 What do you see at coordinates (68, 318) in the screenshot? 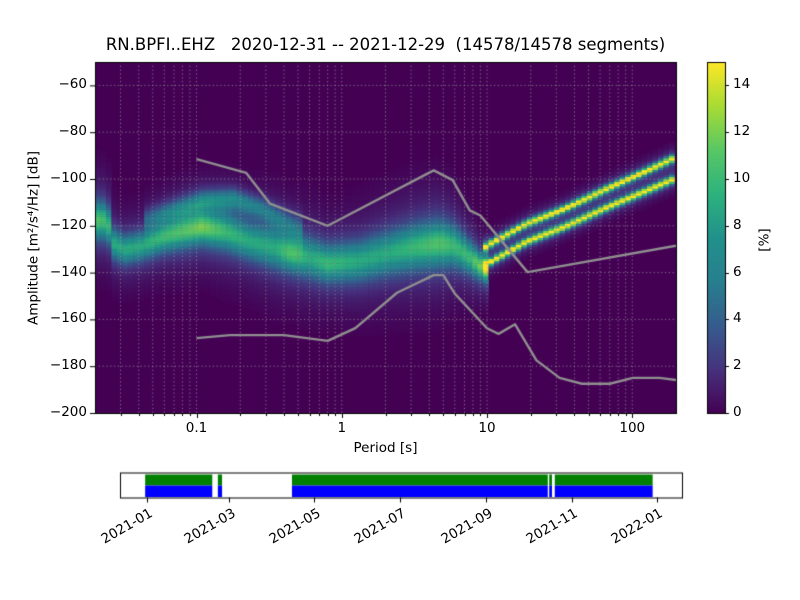
I see `y-tick-label: −160` at bounding box center [68, 318].